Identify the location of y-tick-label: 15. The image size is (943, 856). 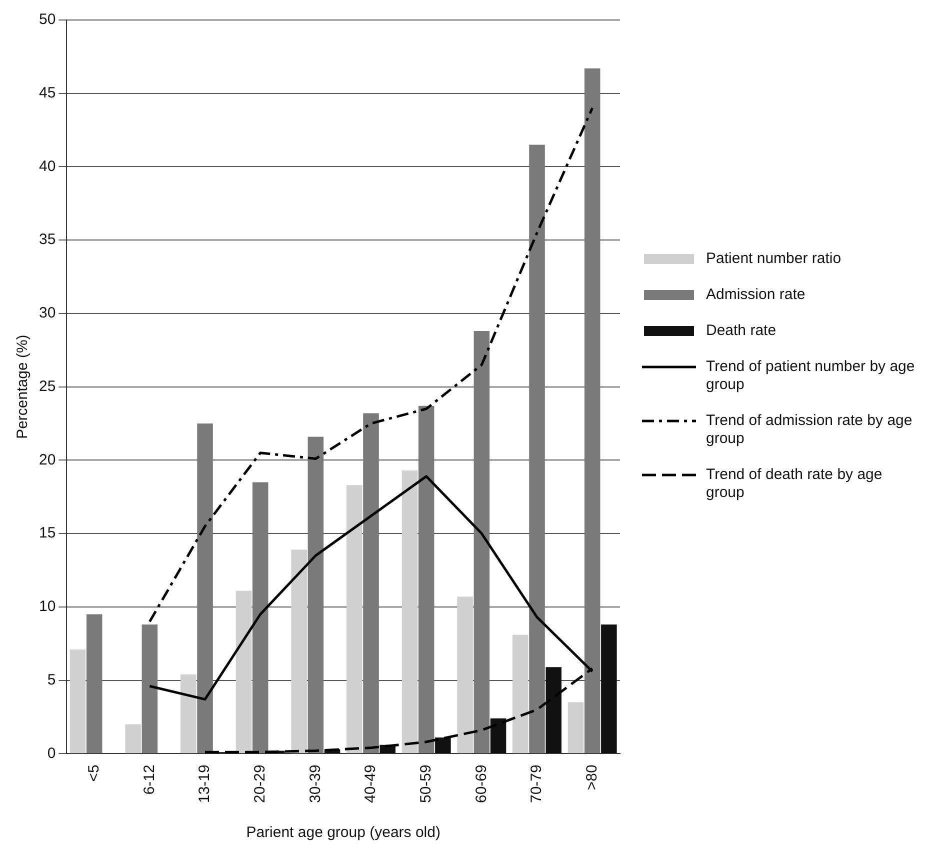
(47, 533).